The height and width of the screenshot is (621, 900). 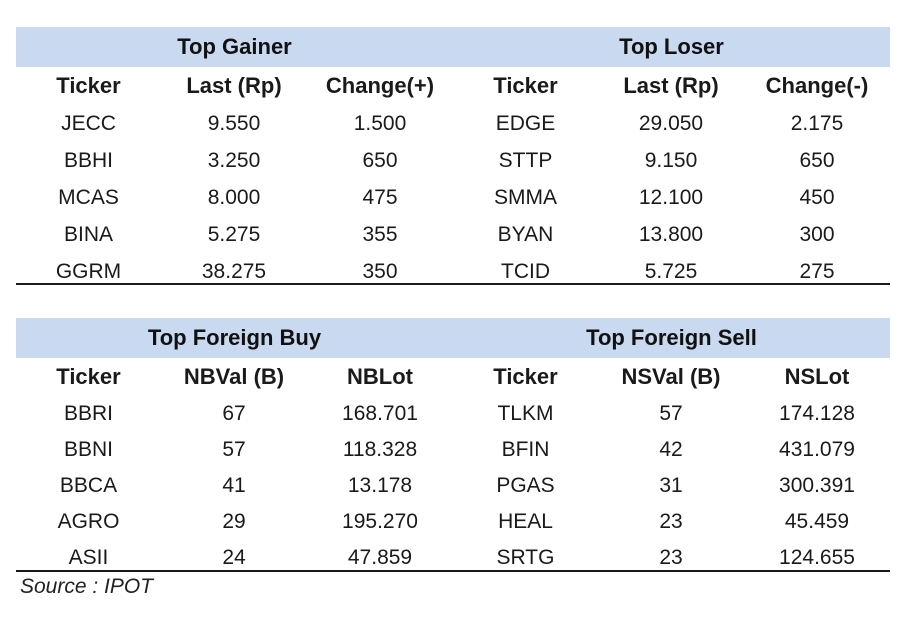 I want to click on net-value-cell: 41, so click(x=234, y=485).